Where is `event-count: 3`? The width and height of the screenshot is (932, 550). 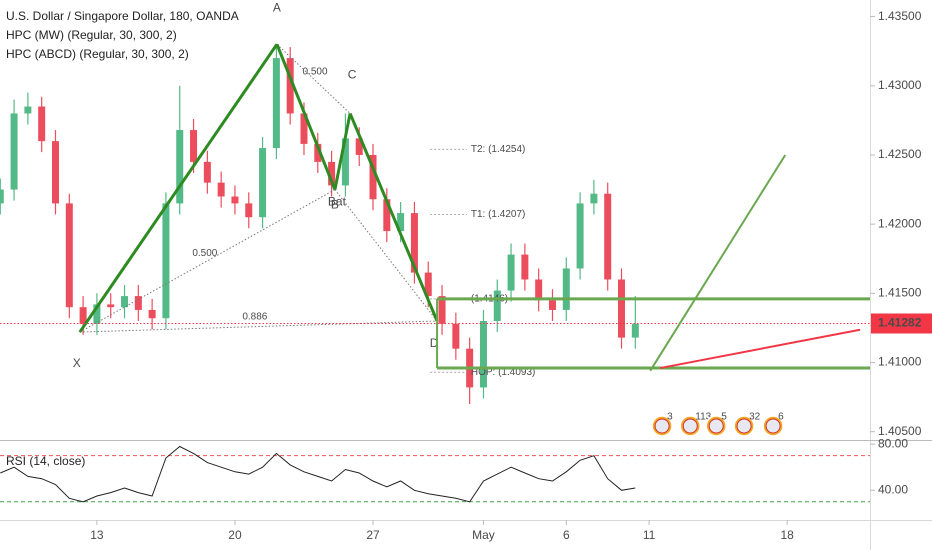
event-count: 3 is located at coordinates (670, 417).